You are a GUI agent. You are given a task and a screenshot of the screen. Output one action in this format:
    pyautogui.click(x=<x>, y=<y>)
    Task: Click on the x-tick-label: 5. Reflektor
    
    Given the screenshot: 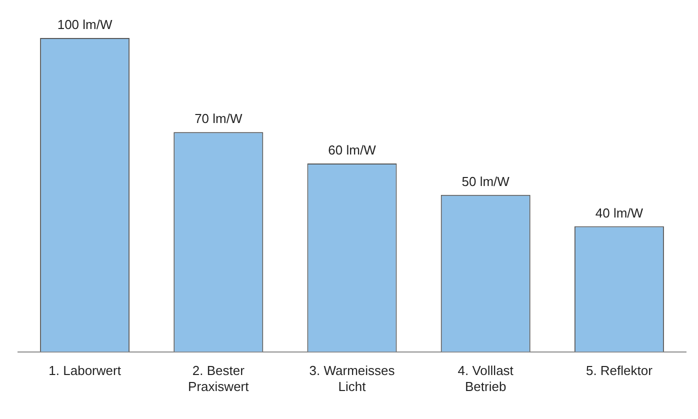 What is the action you would take?
    pyautogui.click(x=620, y=370)
    